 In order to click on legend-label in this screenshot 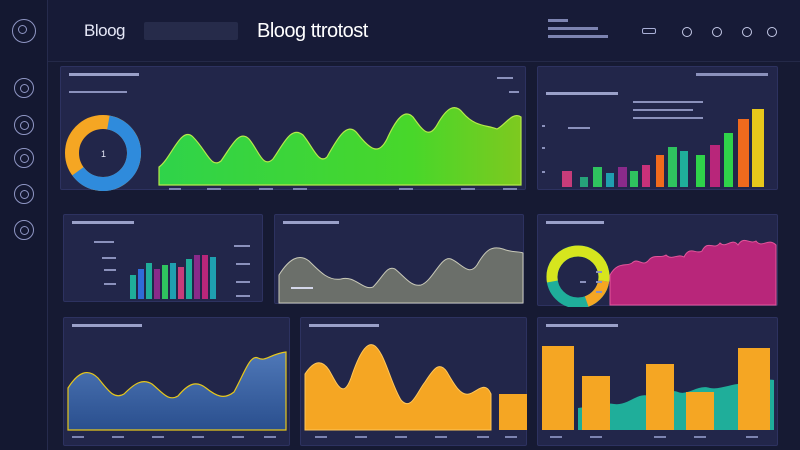, I will do `click(579, 128)`.